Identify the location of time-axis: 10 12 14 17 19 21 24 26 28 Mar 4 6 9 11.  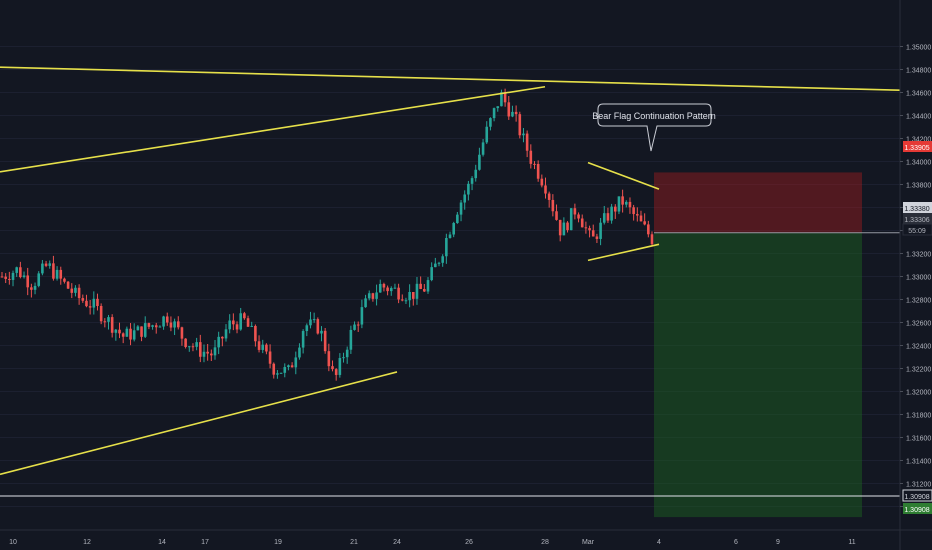
(432, 542).